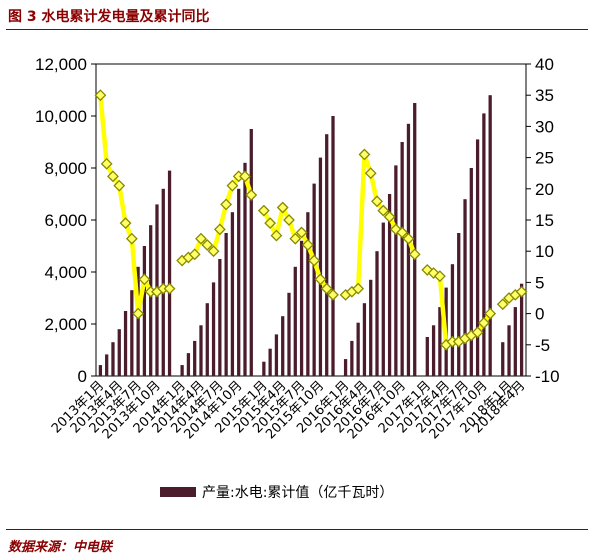 Image resolution: width=594 pixels, height=558 pixels. I want to click on y-right-tick-label-3: 5, so click(539, 282).